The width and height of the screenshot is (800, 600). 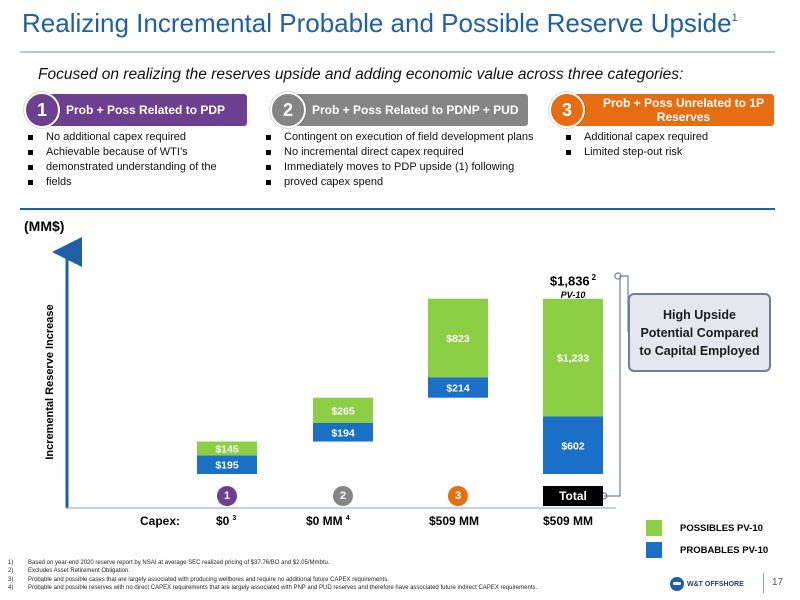 What do you see at coordinates (227, 496) in the screenshot?
I see `x-category-1: 1` at bounding box center [227, 496].